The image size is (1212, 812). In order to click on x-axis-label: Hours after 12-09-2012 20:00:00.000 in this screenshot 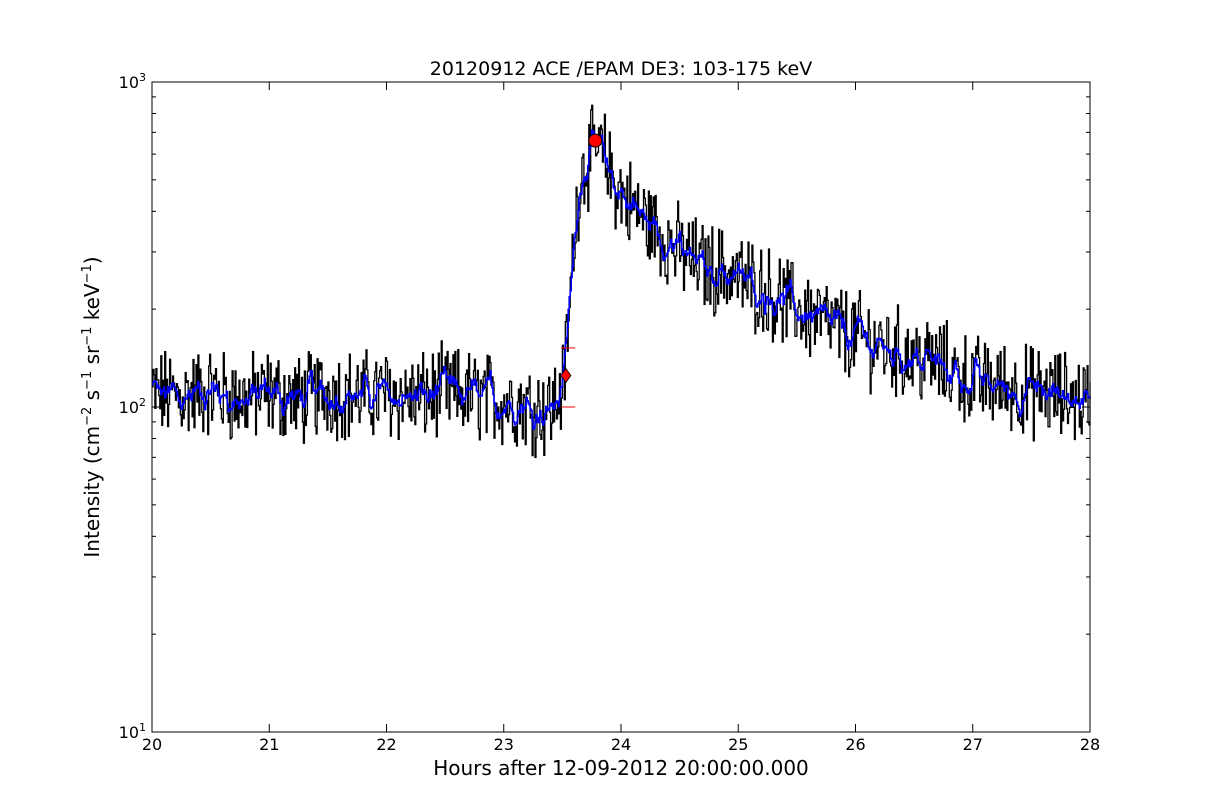, I will do `click(621, 768)`.